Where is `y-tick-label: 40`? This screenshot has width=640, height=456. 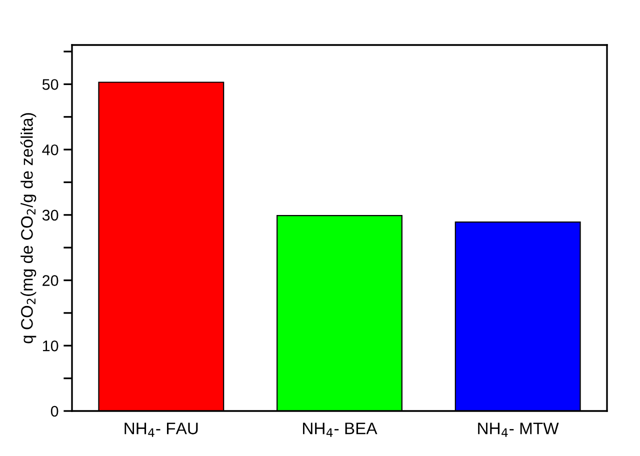 y-tick-label: 40 is located at coordinates (50, 150).